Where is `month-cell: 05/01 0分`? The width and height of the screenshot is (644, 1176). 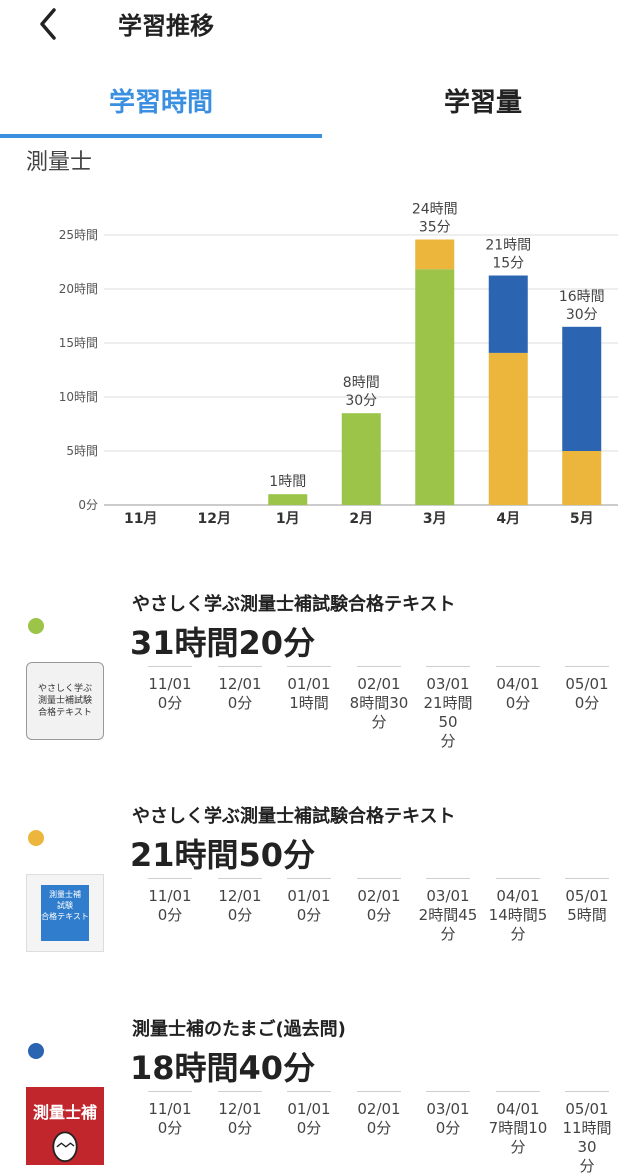
month-cell: 05/01 0分 is located at coordinates (587, 689).